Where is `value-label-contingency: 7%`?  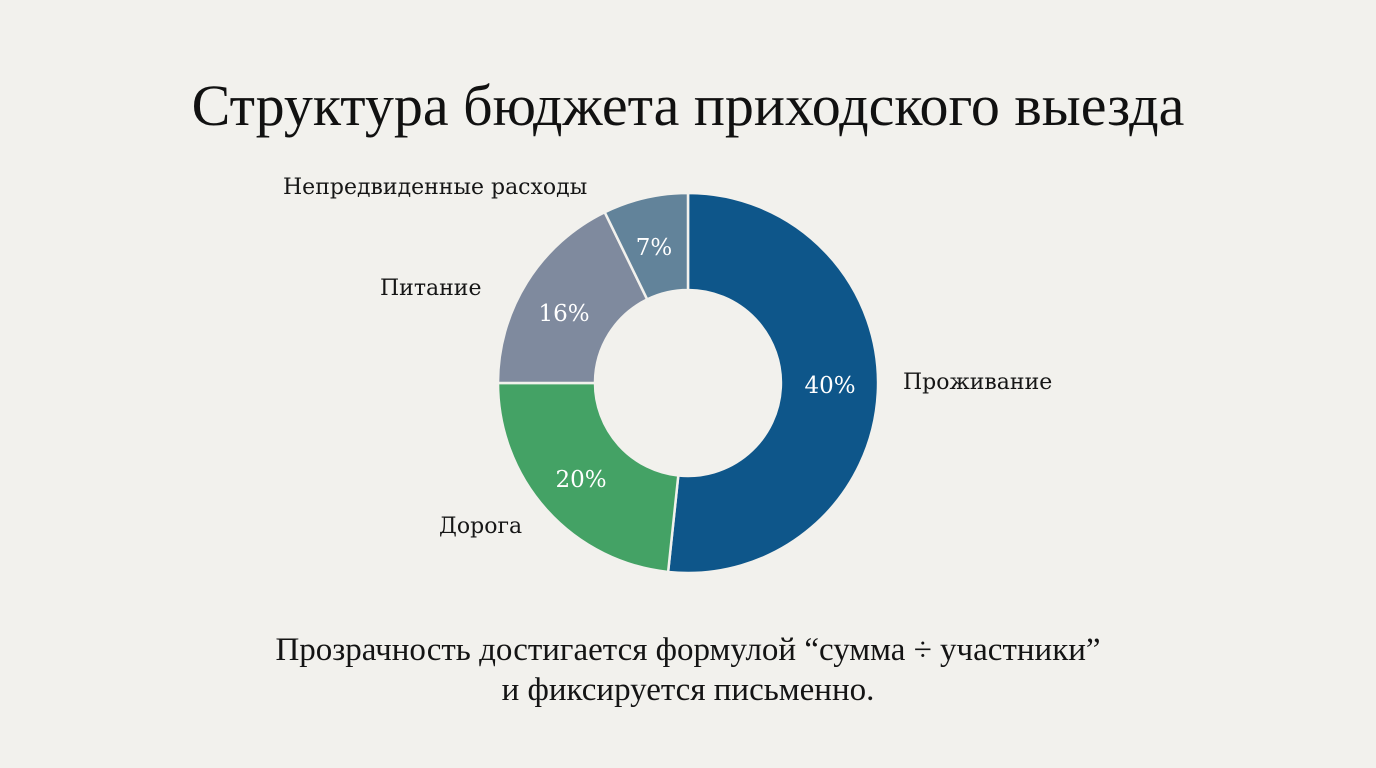
value-label-contingency: 7% is located at coordinates (654, 248).